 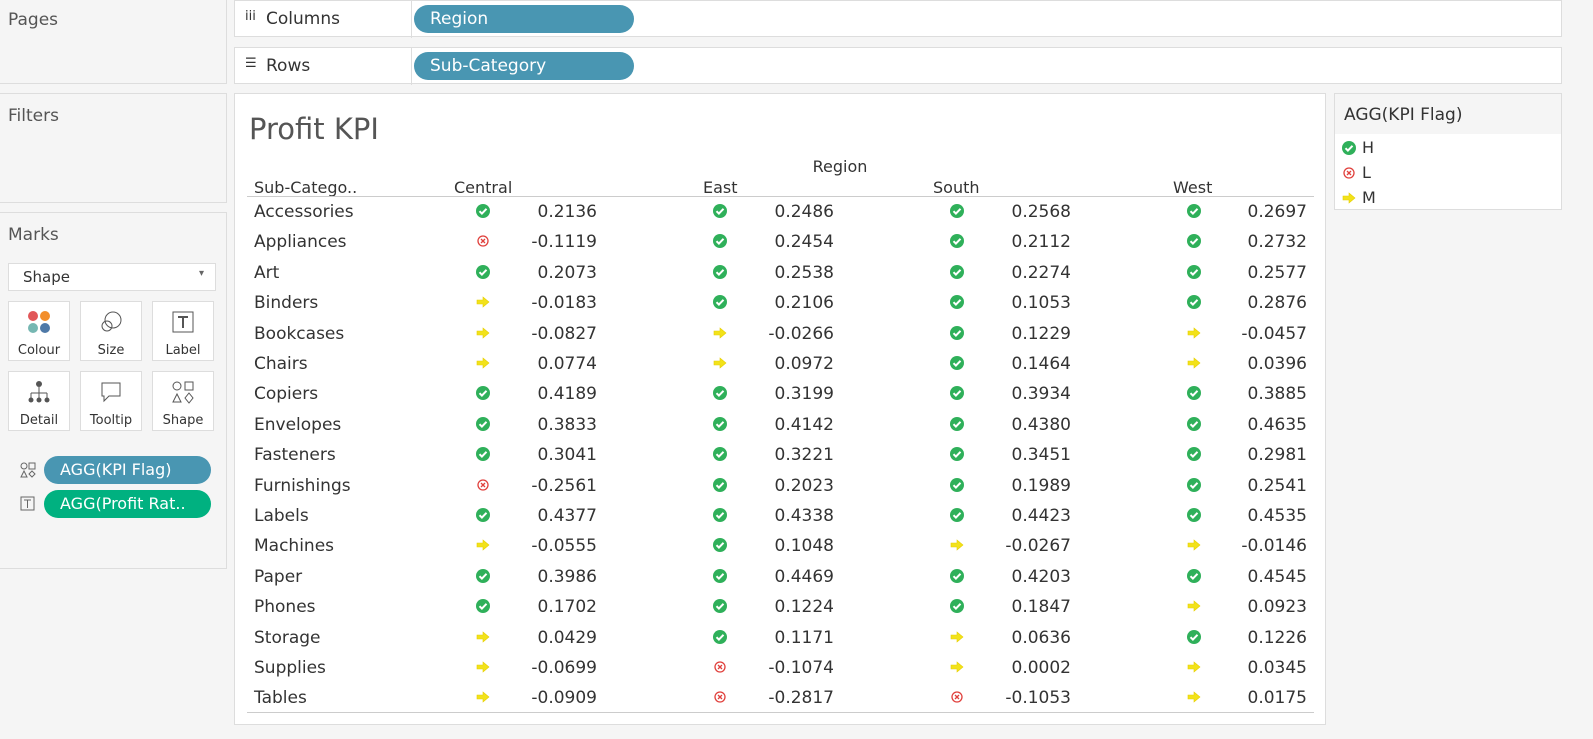 I want to click on profit-ratio-value: 0.4203, so click(x=1041, y=577).